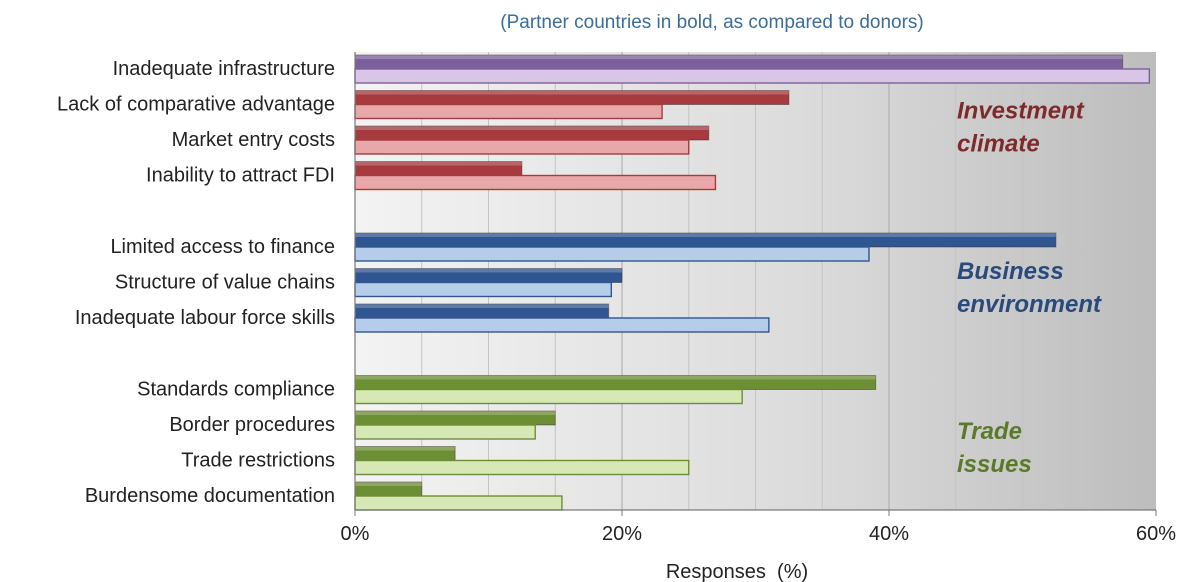 This screenshot has height=582, width=1187. Describe the element at coordinates (1021, 111) in the screenshot. I see `group-label: Investment` at that location.